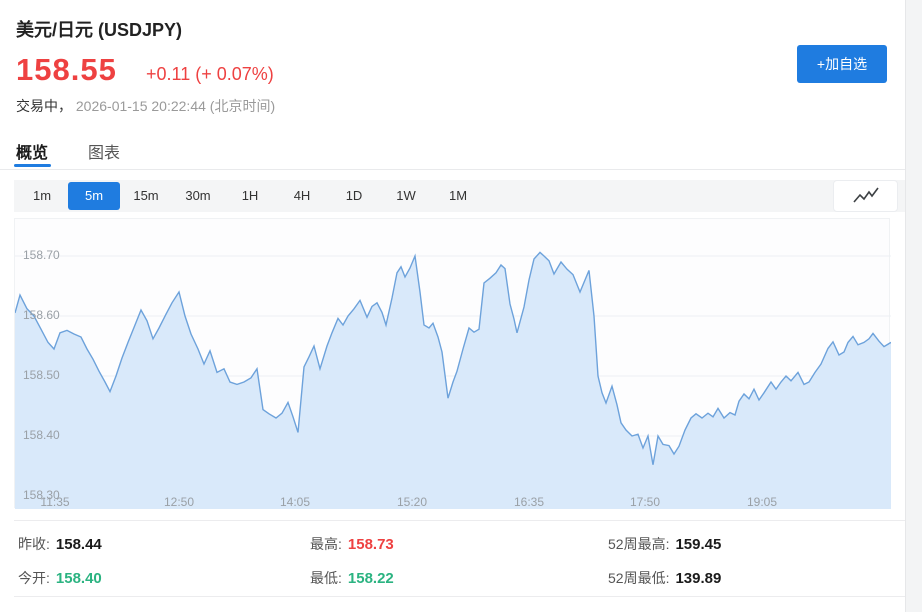 The width and height of the screenshot is (922, 612). What do you see at coordinates (32, 165) in the screenshot?
I see `active-tab-underline` at bounding box center [32, 165].